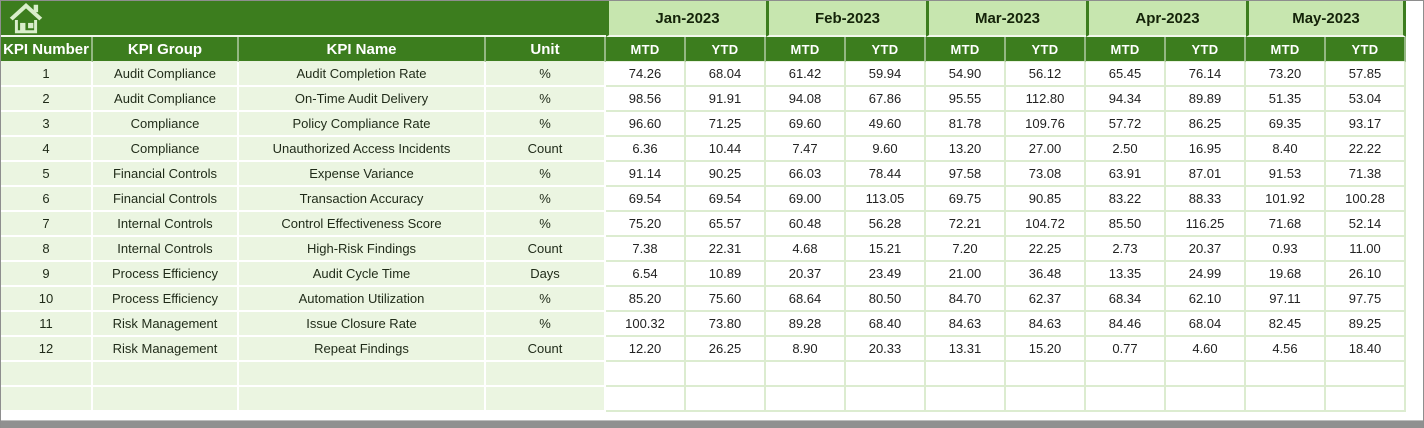 Image resolution: width=1424 pixels, height=428 pixels. Describe the element at coordinates (1126, 224) in the screenshot. I see `kpi-value-cell: 85.50` at that location.